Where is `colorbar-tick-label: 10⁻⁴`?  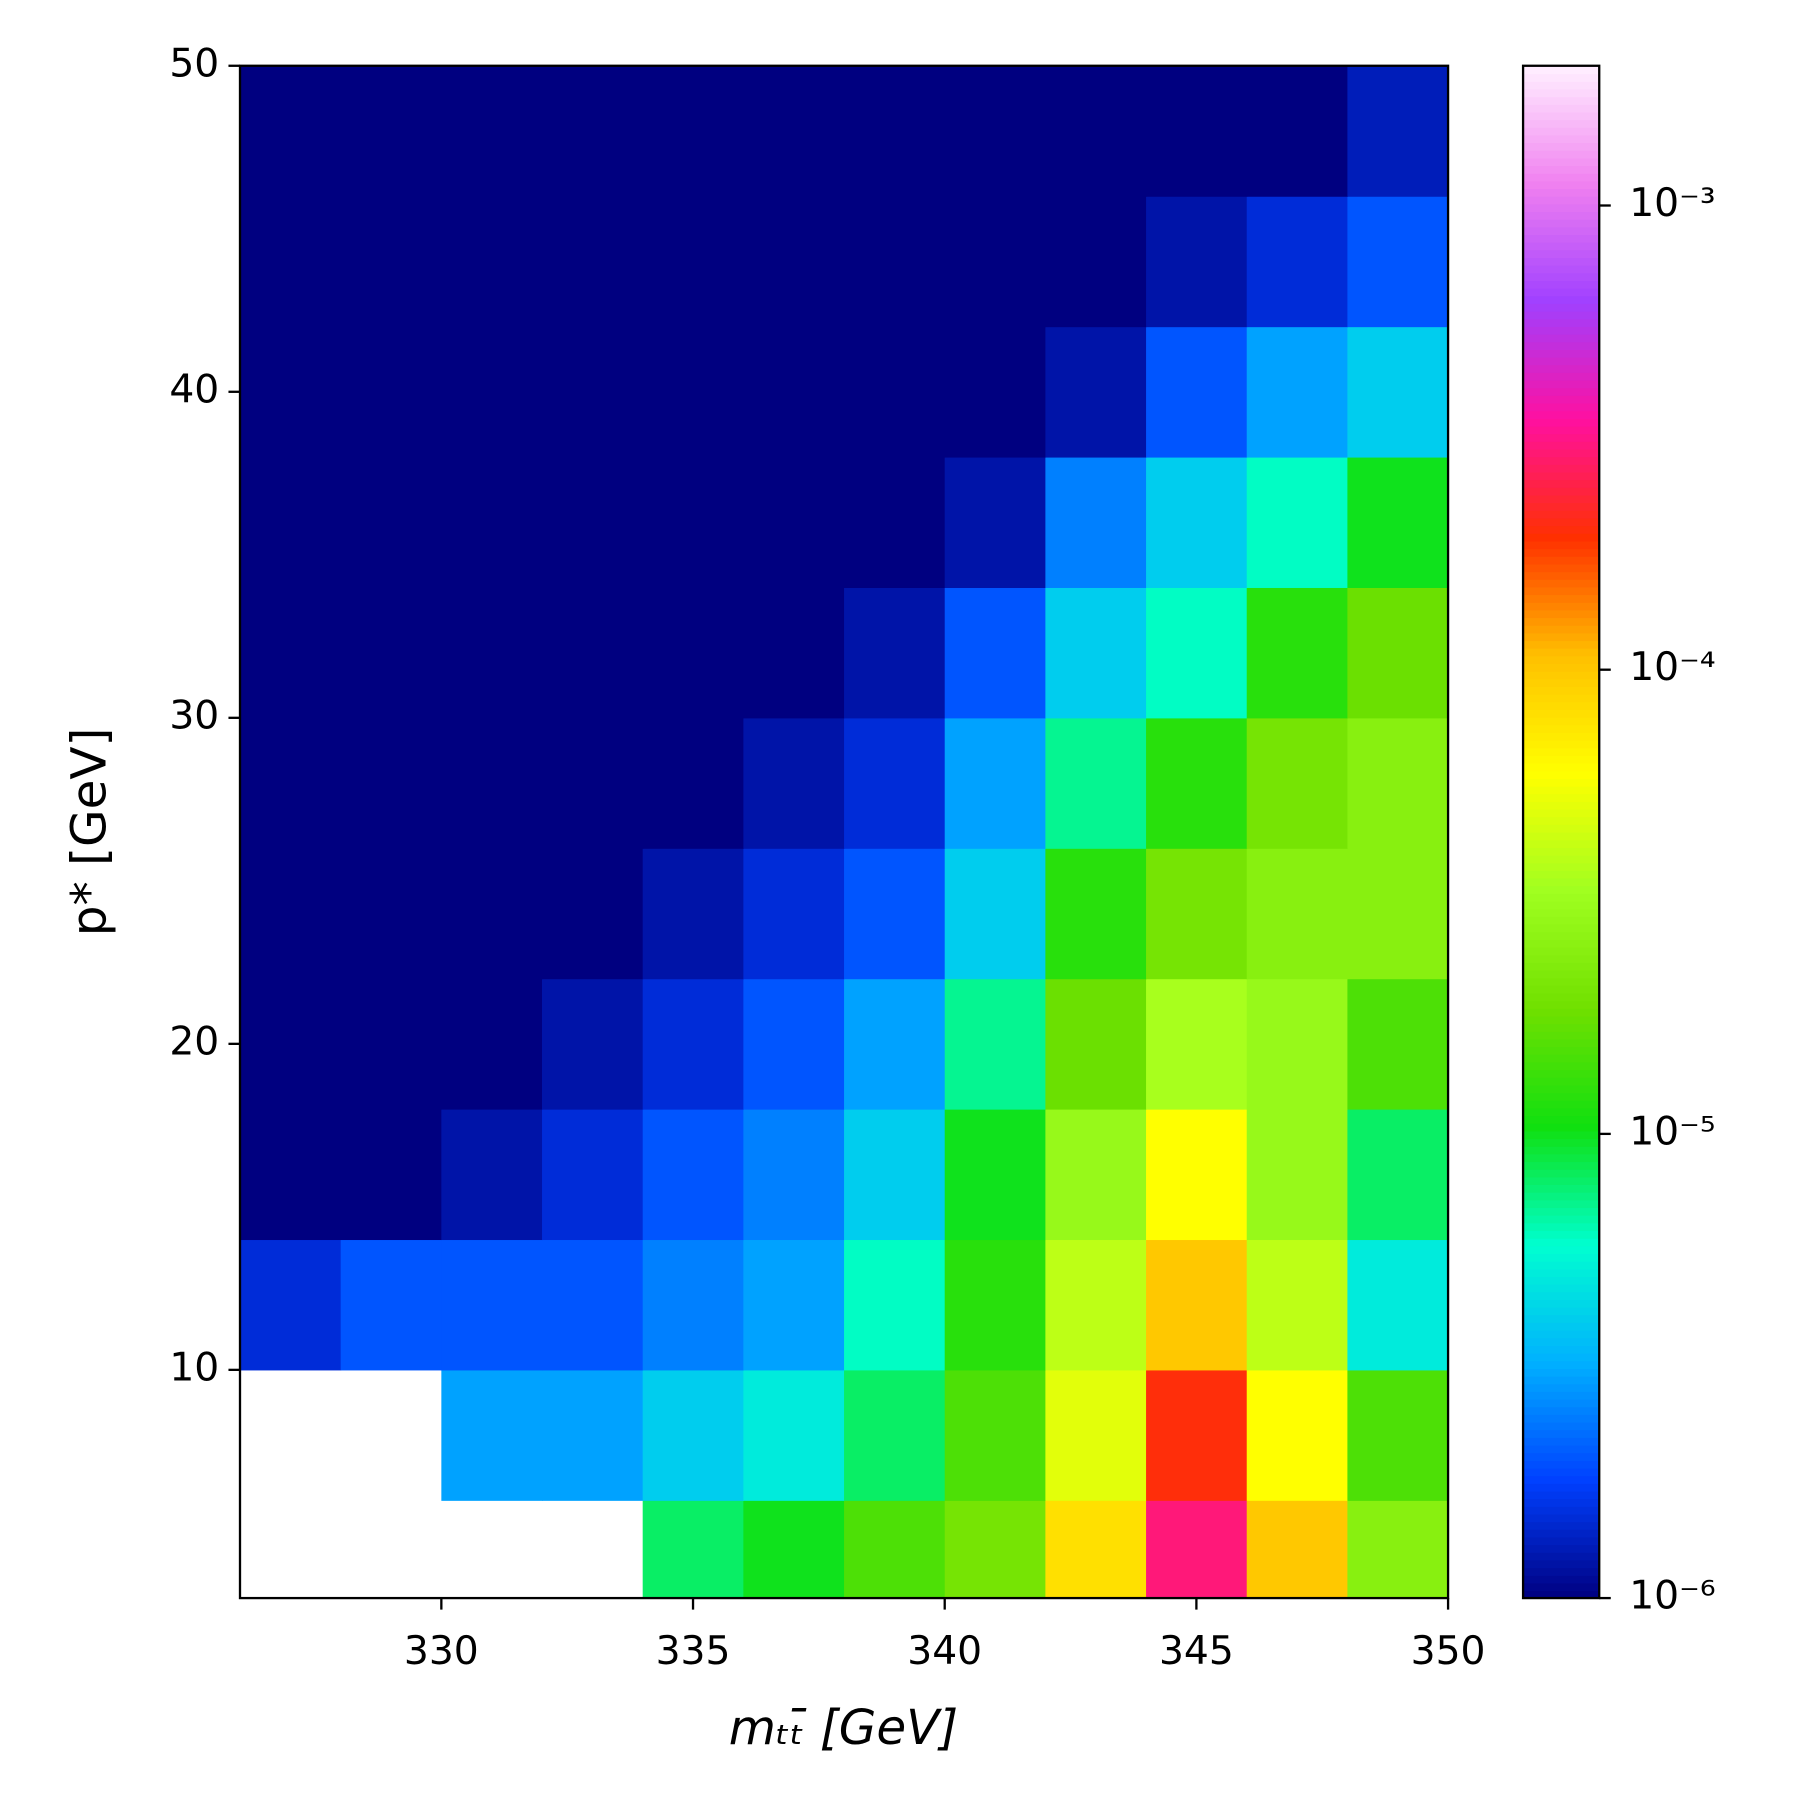
colorbar-tick-label: 10⁻⁴ is located at coordinates (1672, 667).